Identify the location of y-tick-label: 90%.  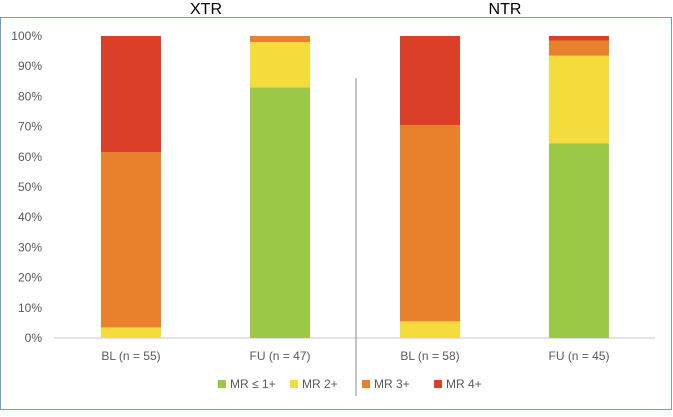
(30, 66).